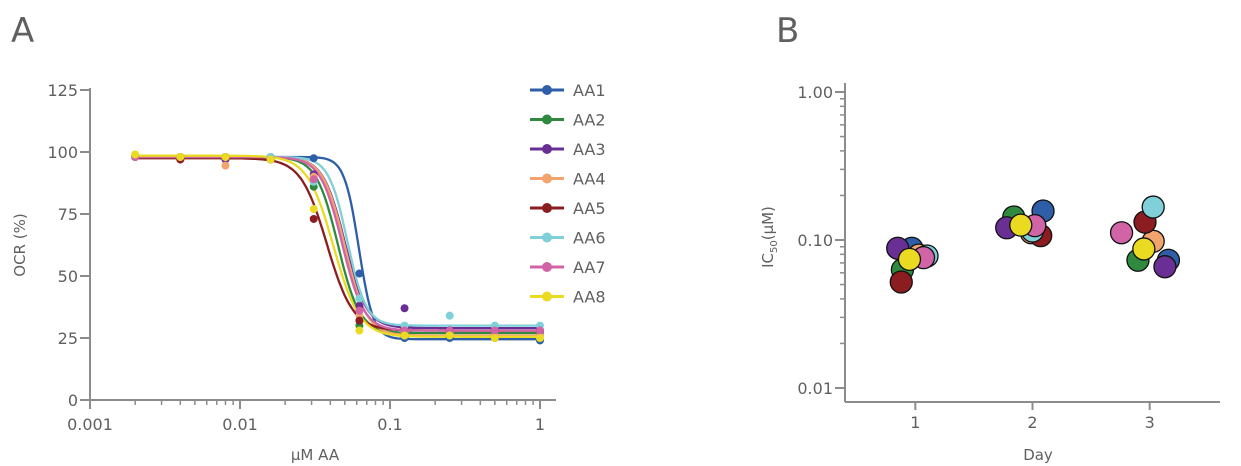 This screenshot has height=466, width=1241. I want to click on ic50-point-aa6, so click(1153, 207).